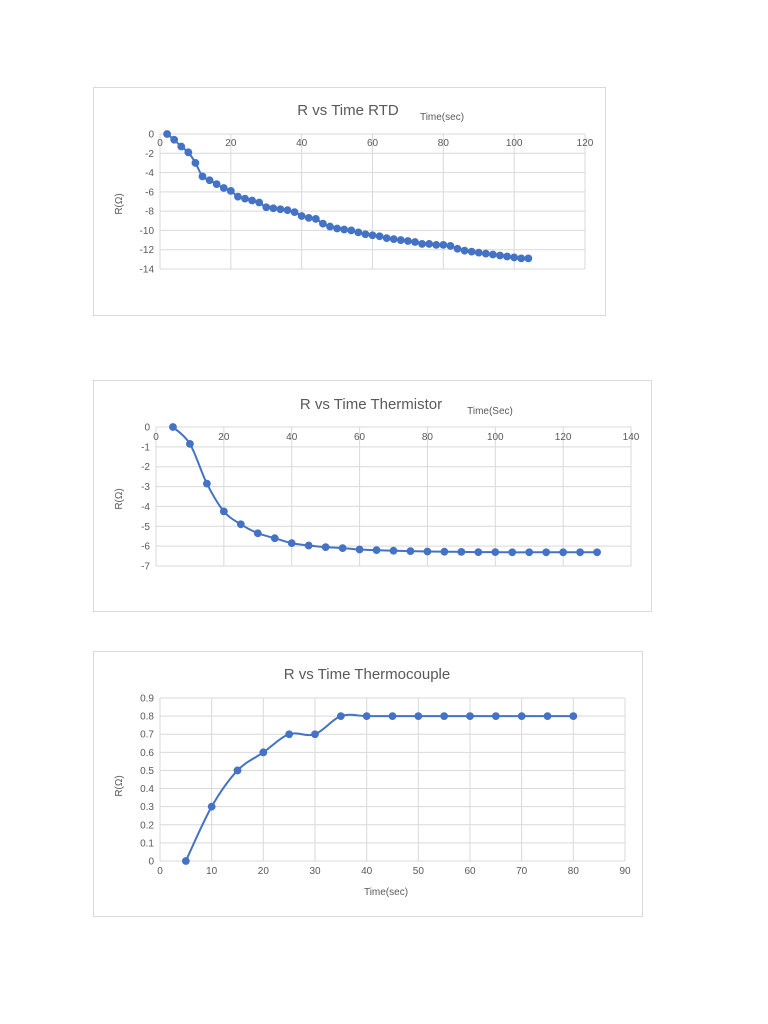 The height and width of the screenshot is (1024, 768). Describe the element at coordinates (145, 527) in the screenshot. I see `y-tick-label: -5` at that location.